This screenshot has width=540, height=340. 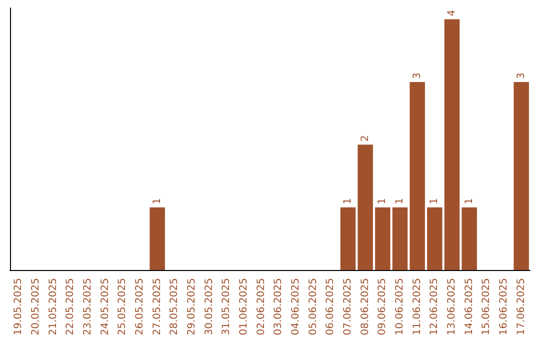 What do you see at coordinates (36, 307) in the screenshot?
I see `x-tick-label: 20.05.2025` at bounding box center [36, 307].